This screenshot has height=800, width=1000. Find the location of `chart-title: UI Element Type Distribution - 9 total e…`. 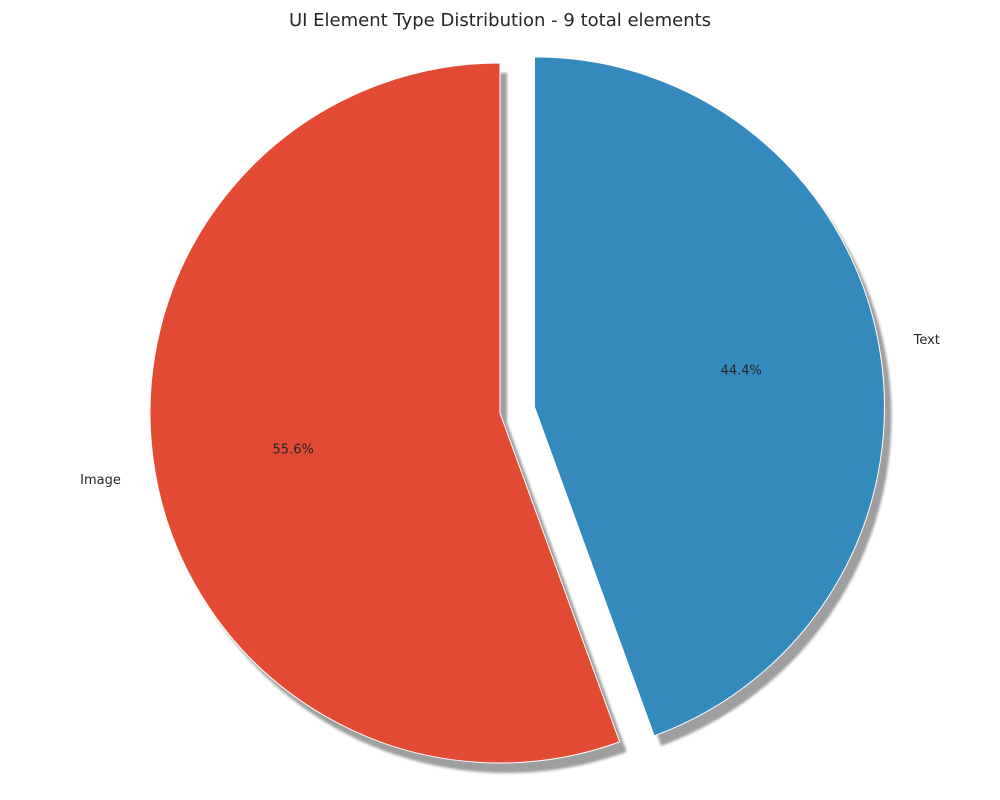

chart-title: UI Element Type Distribution - 9 total e… is located at coordinates (500, 20).